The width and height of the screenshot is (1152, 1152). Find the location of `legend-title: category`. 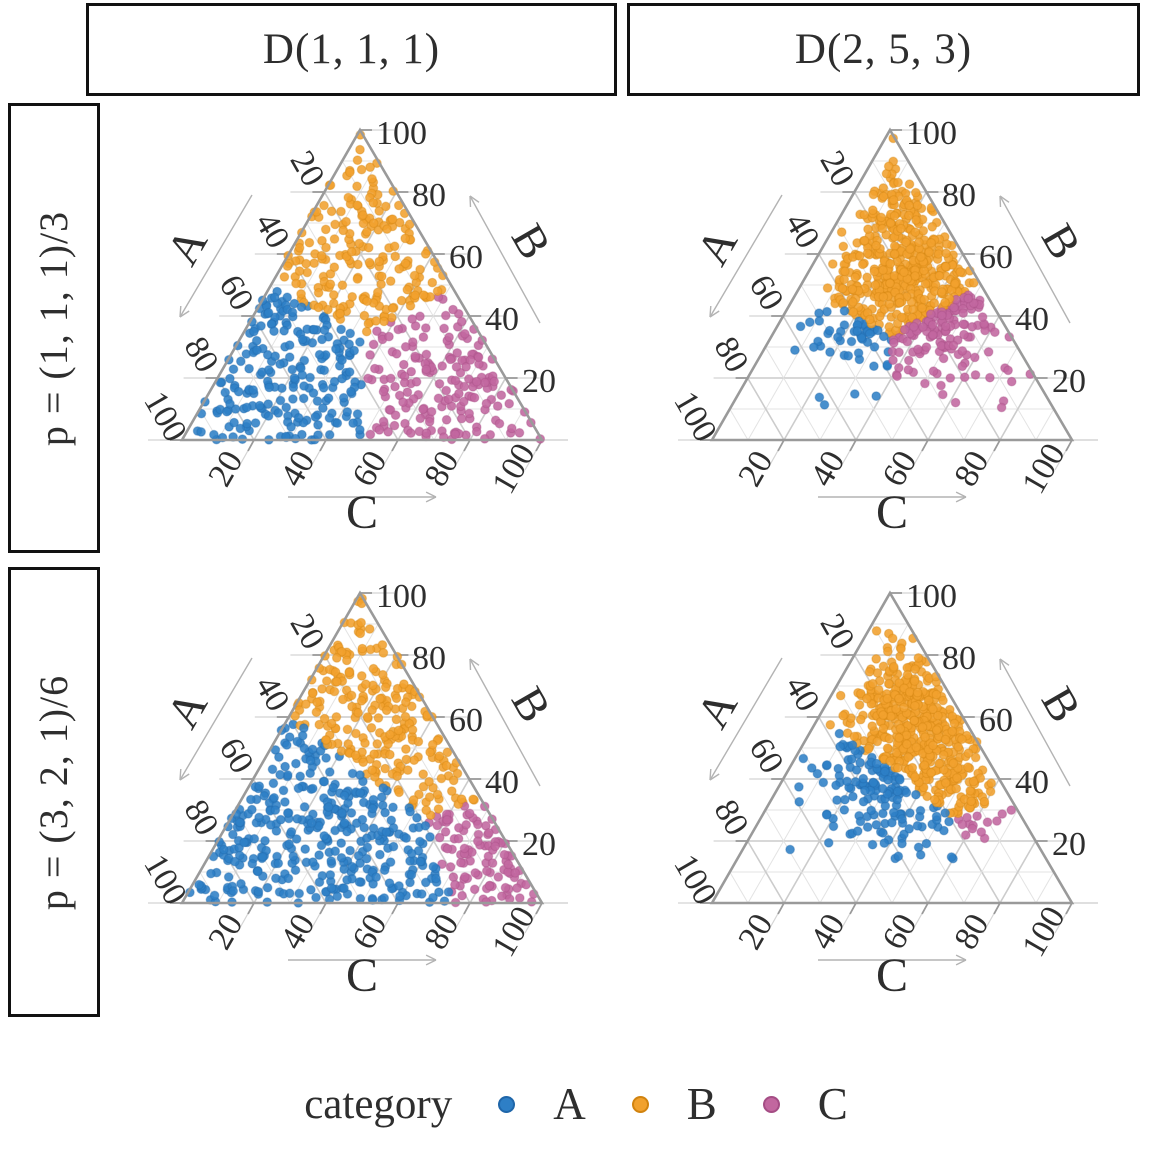

legend-title: category is located at coordinates (378, 1104).